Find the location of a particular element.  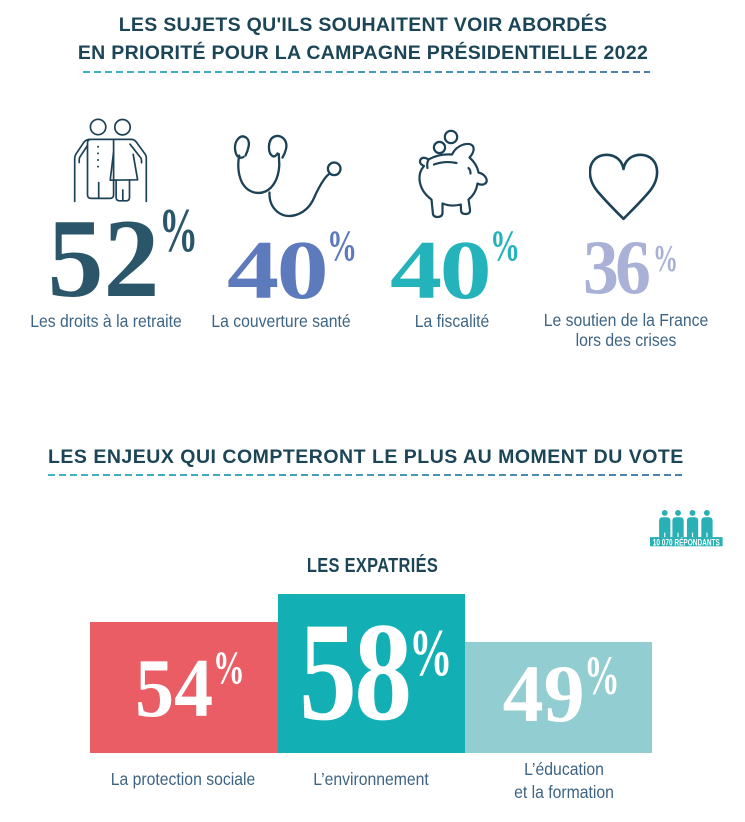

svg-text: 10 070 RÉPONDANTS is located at coordinates (686, 542).